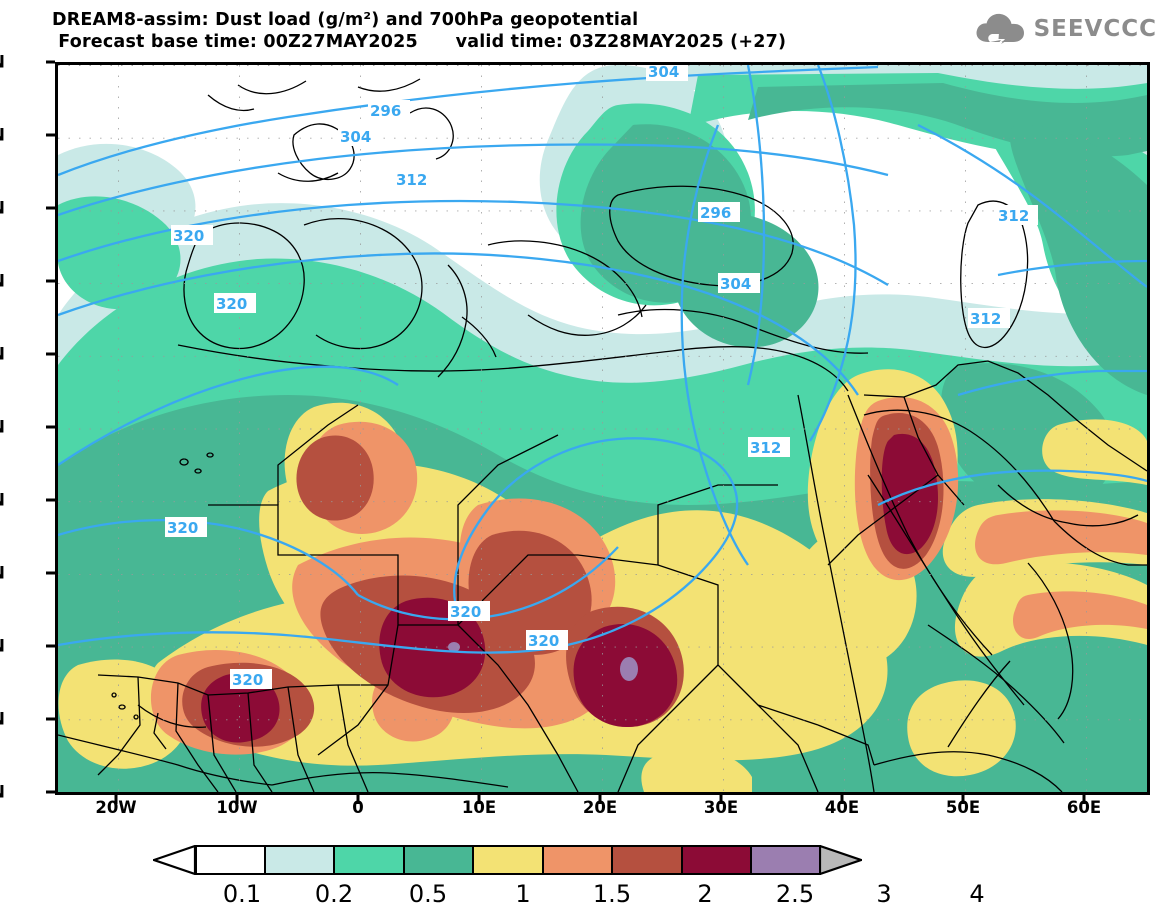 This screenshot has width=1165, height=908. What do you see at coordinates (358, 807) in the screenshot?
I see `x-tick-label: 0` at bounding box center [358, 807].